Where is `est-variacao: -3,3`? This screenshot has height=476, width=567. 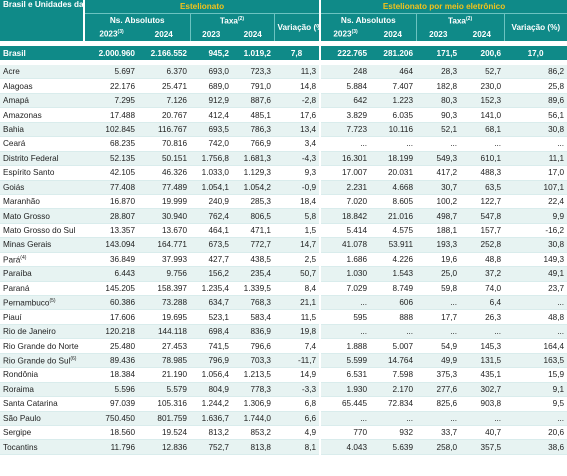 est-variacao: -3,3 is located at coordinates (298, 390).